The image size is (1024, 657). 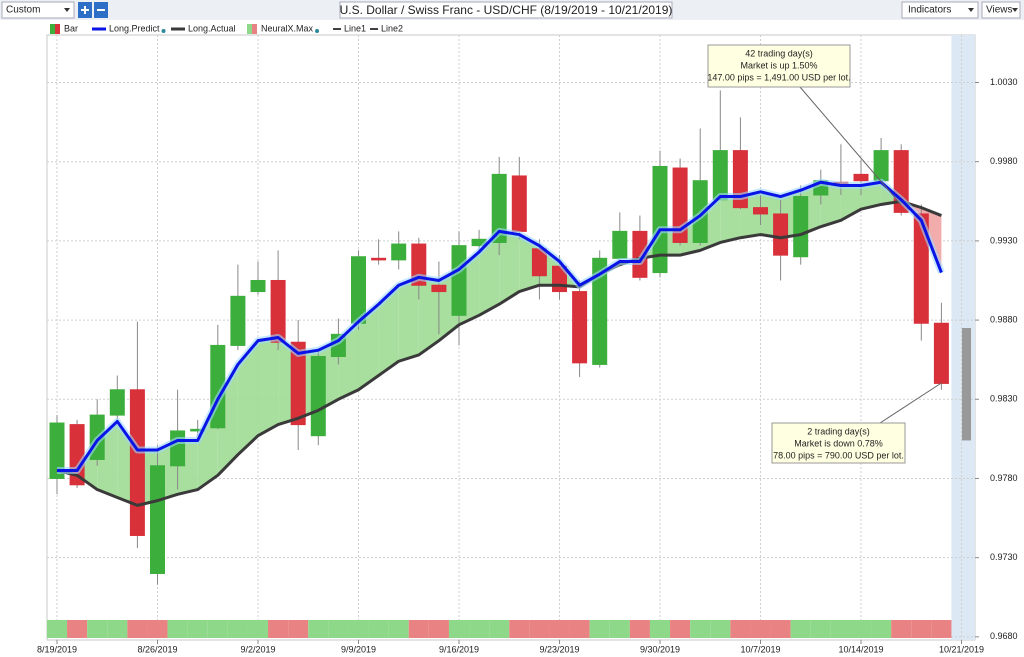 I want to click on y-tick-label: 0.9680, so click(x=1004, y=636).